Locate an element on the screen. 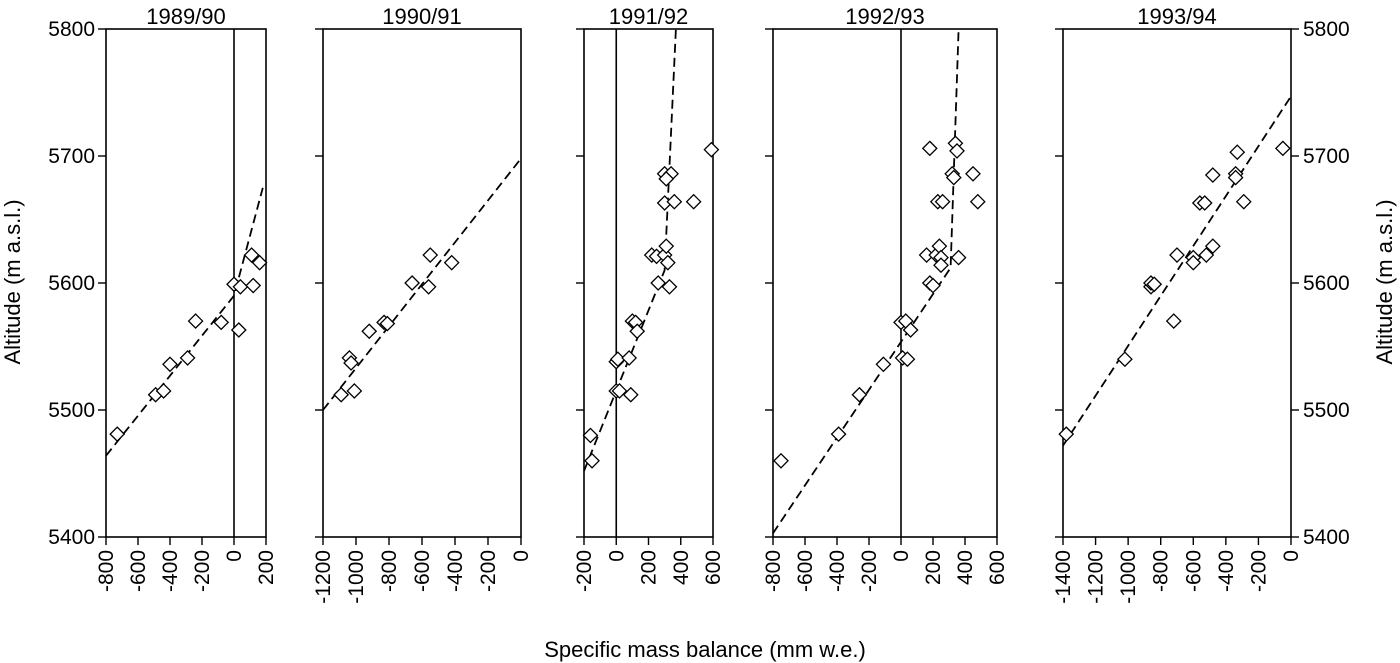  panel-title: 1989/90 is located at coordinates (186, 16).